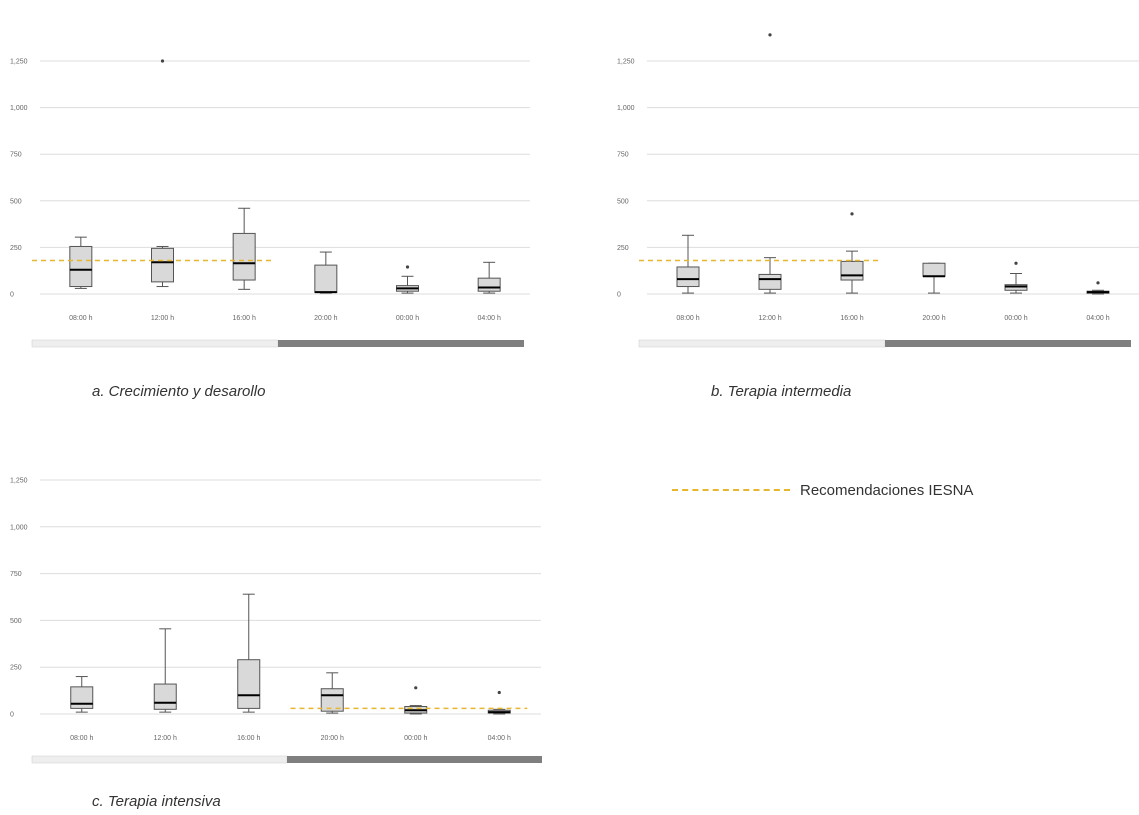  What do you see at coordinates (619, 295) in the screenshot?
I see `y-tick-label-b-0: 0` at bounding box center [619, 295].